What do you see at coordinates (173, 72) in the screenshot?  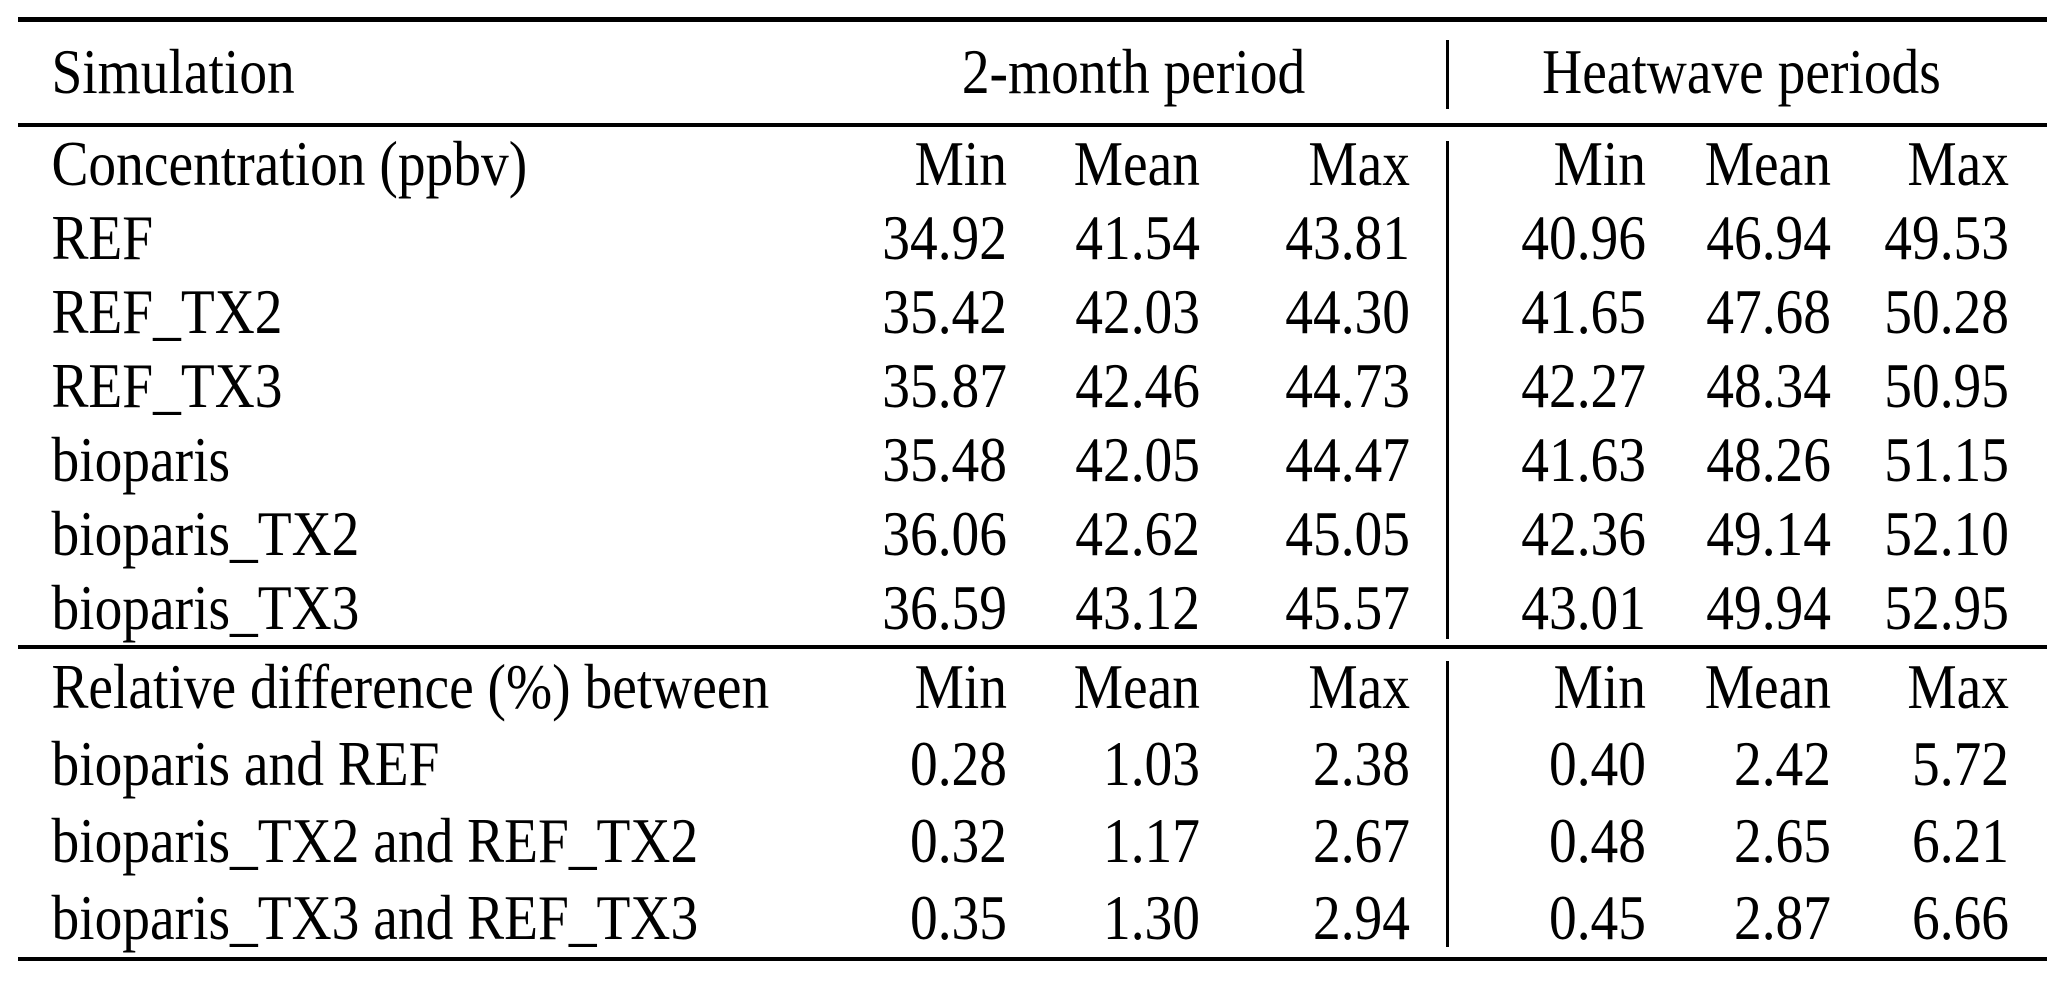 I see `header-simulation: Simulation` at bounding box center [173, 72].